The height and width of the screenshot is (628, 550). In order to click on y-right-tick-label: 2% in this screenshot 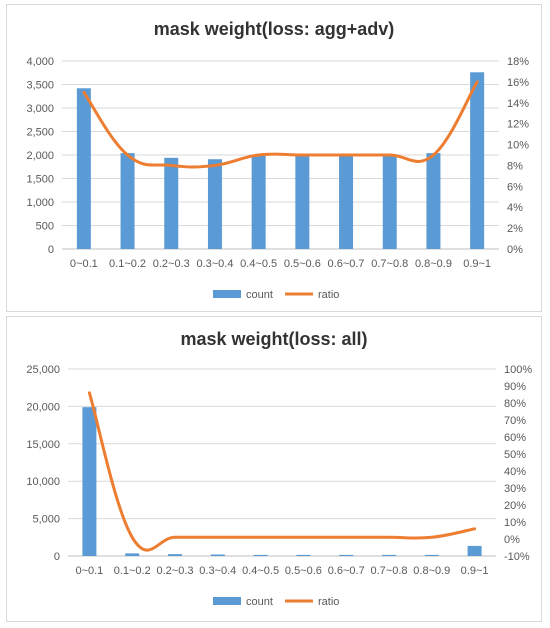, I will do `click(515, 229)`.